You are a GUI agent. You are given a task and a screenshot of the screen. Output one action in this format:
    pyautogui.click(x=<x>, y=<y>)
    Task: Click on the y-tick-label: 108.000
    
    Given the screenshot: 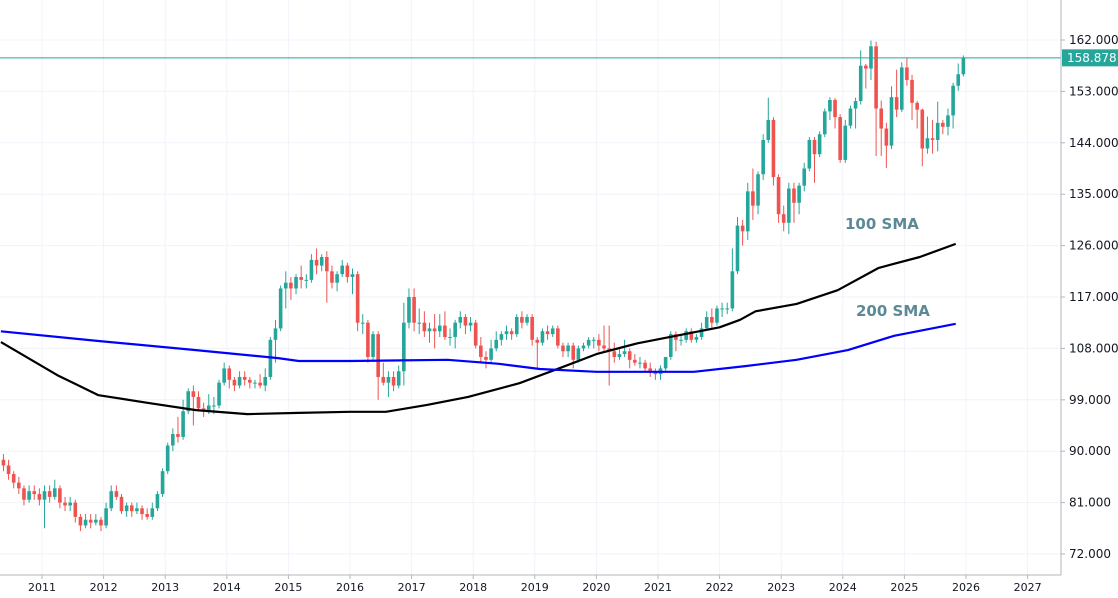 What is the action you would take?
    pyautogui.click(x=1093, y=348)
    